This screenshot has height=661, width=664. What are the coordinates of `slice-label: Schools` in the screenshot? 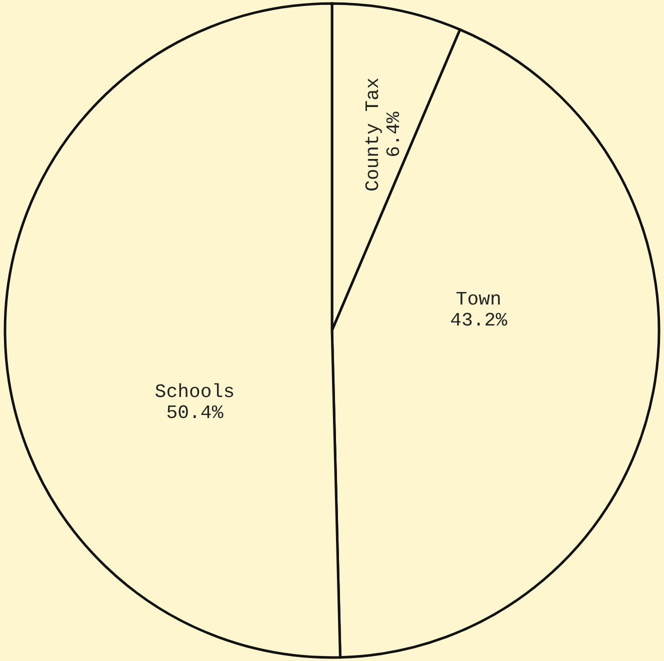 It's located at (194, 391).